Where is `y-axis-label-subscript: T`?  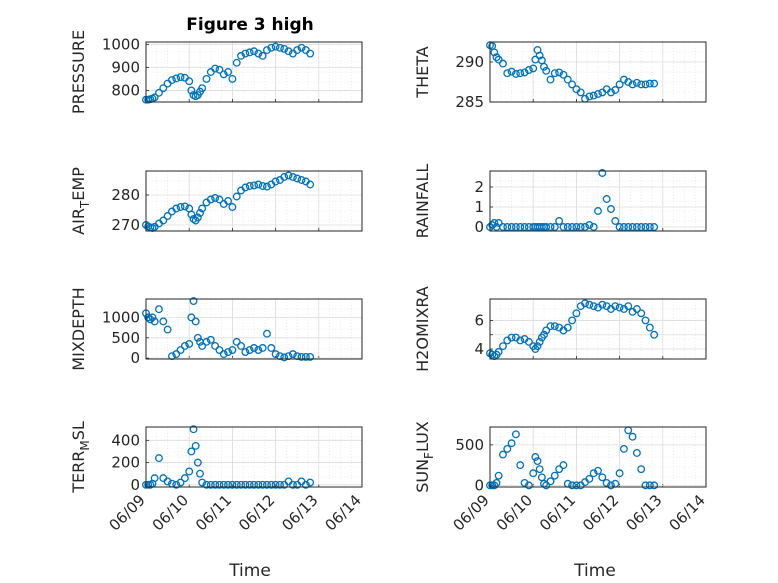
y-axis-label-subscript: T is located at coordinates (85, 204).